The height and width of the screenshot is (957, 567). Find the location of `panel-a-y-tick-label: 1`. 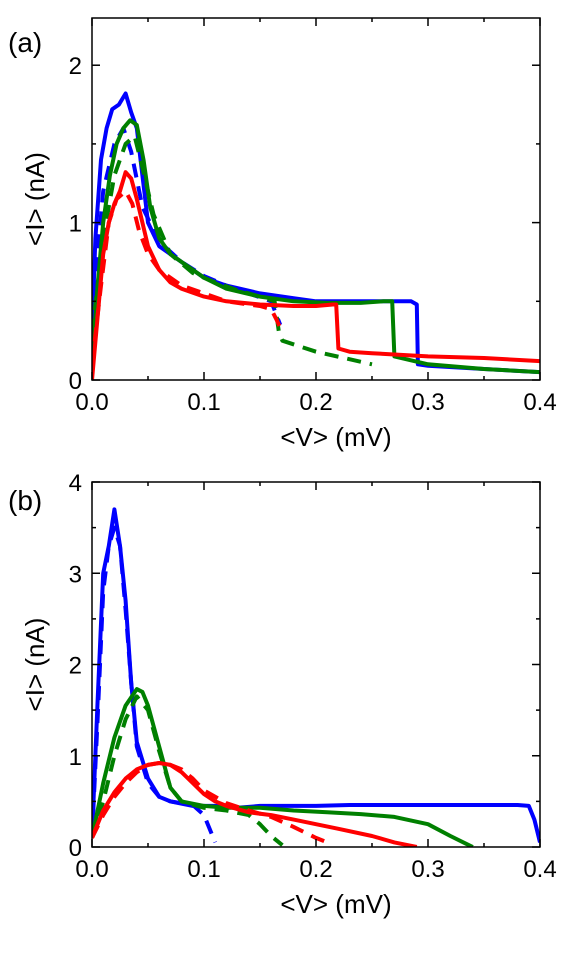

panel-a-y-tick-label: 1 is located at coordinates (75, 224).